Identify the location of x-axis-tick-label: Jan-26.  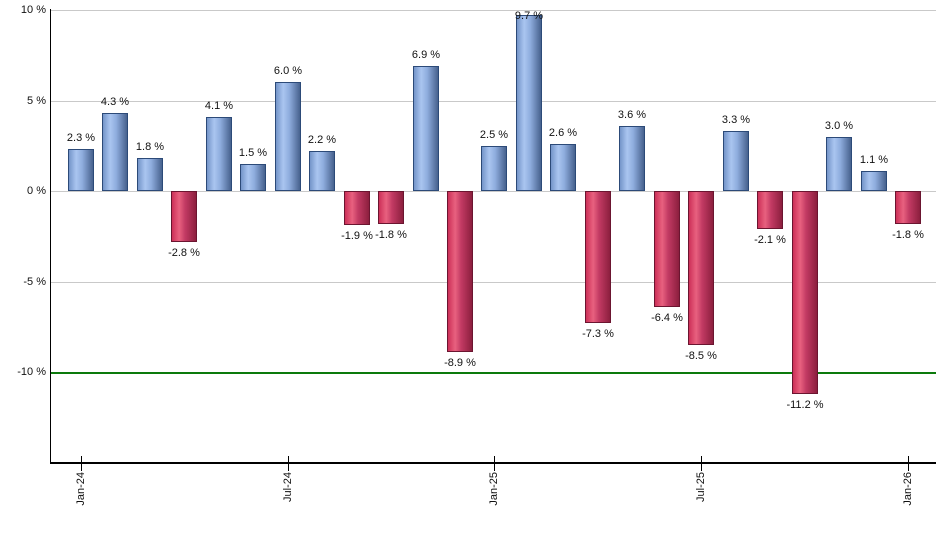
(908, 489).